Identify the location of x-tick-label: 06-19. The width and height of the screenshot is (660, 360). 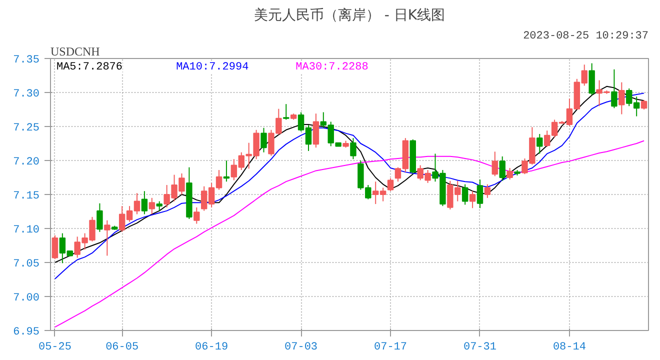
(211, 348).